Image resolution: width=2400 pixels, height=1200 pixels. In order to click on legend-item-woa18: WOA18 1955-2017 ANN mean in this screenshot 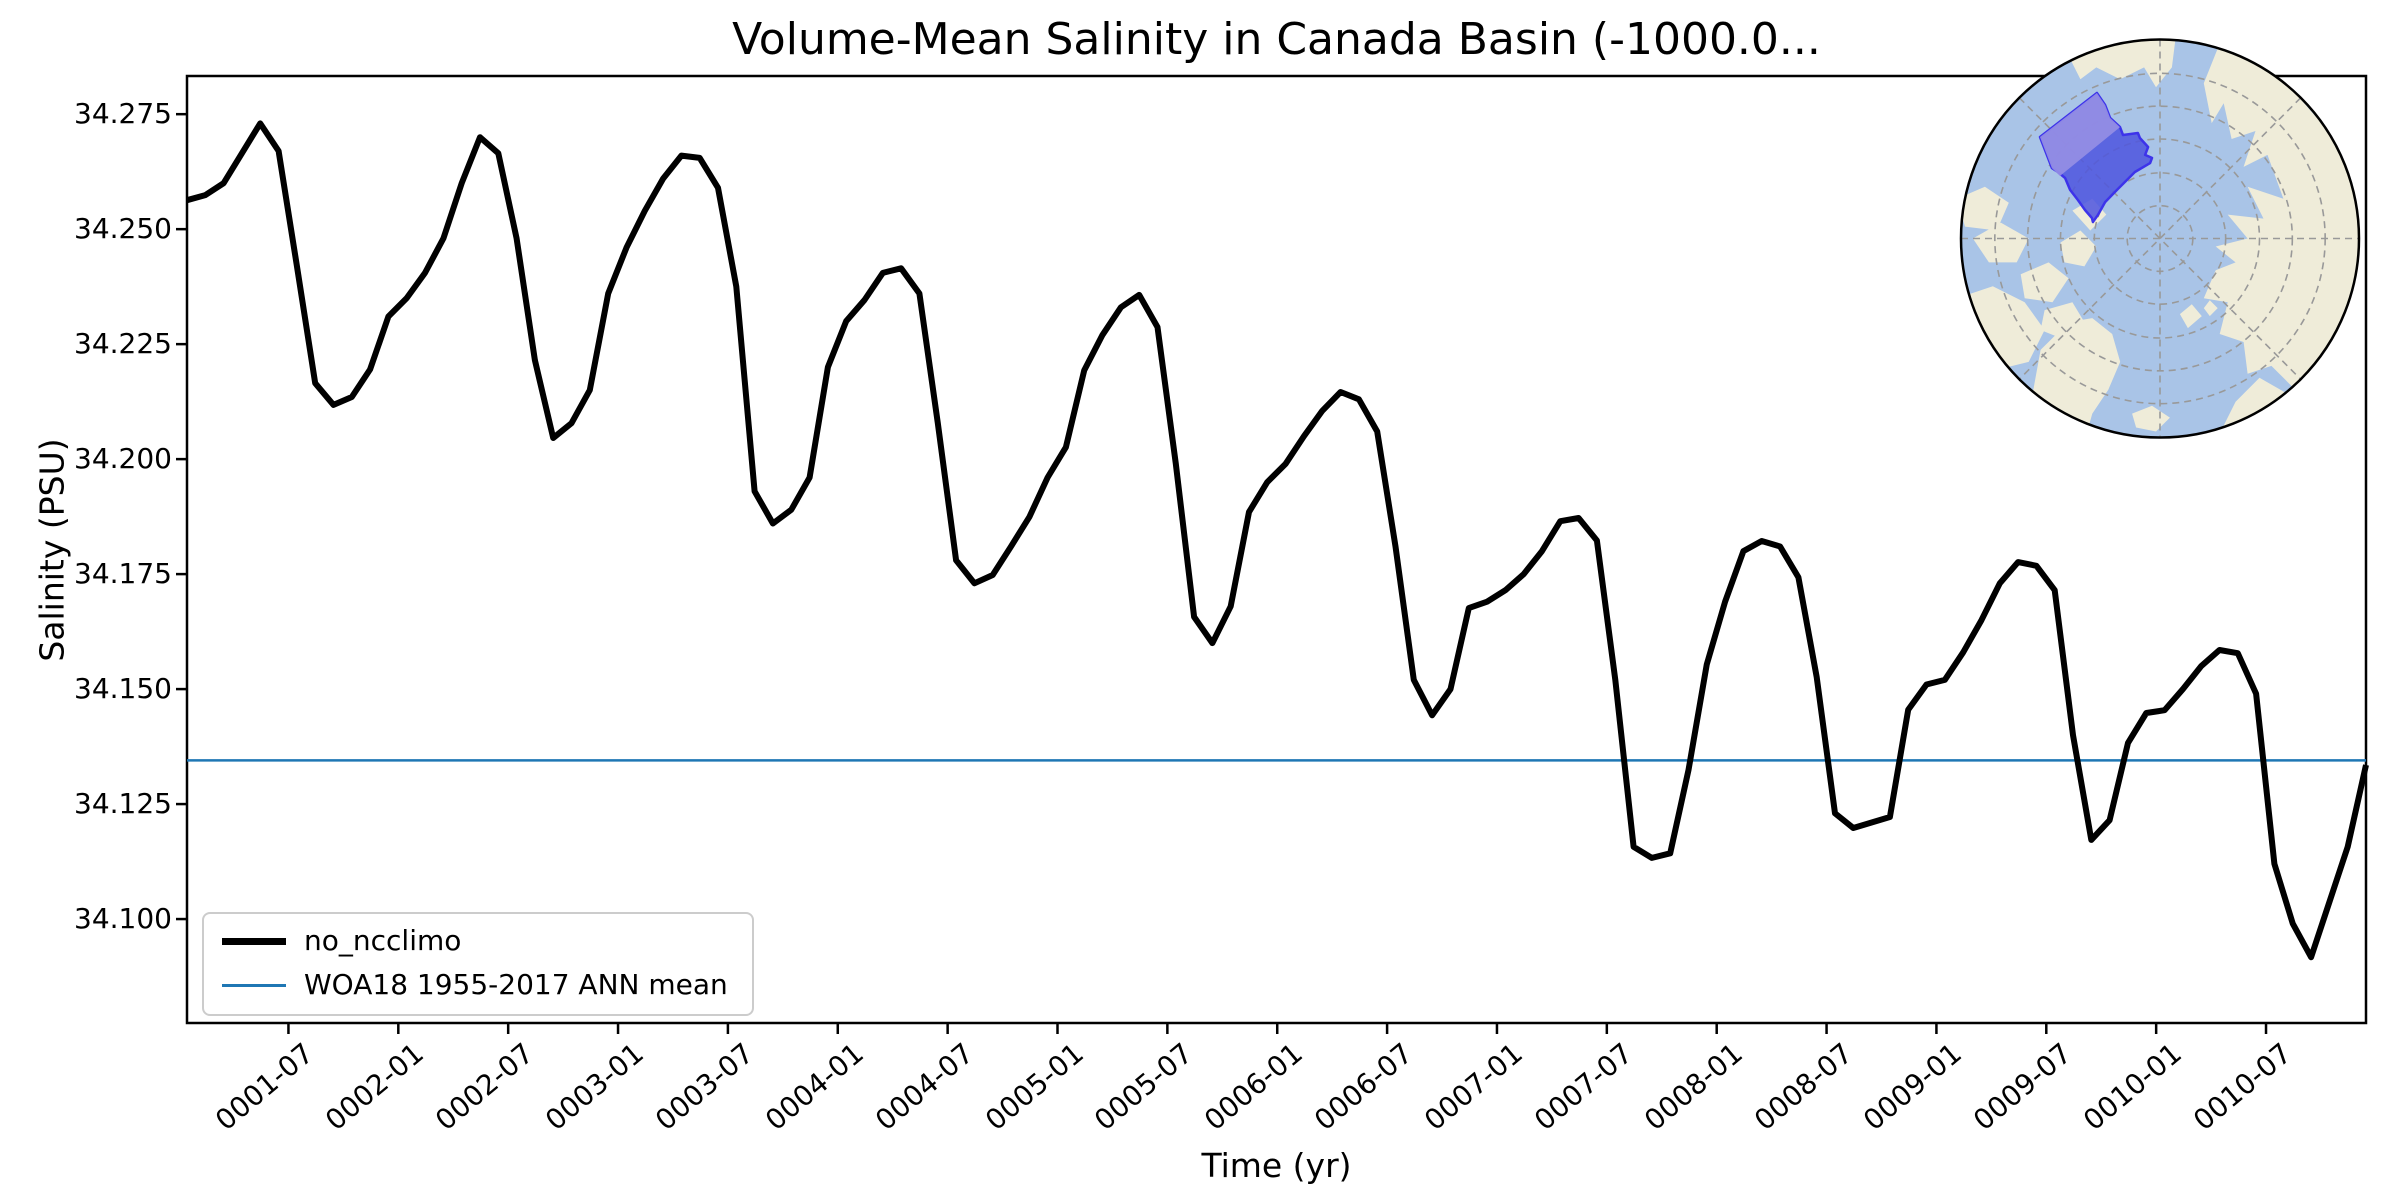, I will do `click(475, 985)`.